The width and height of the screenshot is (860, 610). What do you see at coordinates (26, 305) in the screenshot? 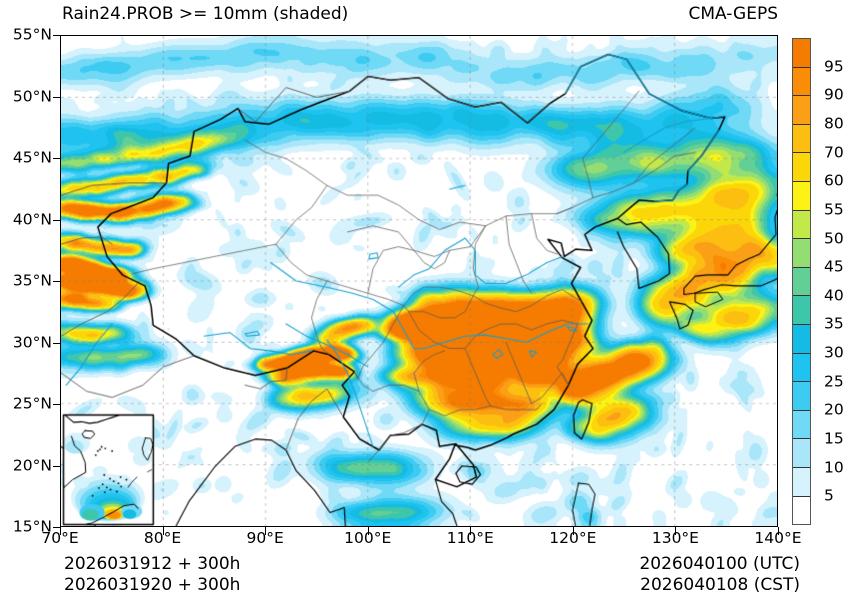
I see `latitude-axis: 55°N 50°N 45°N 40°N 35°N 30°N 25°N 20°N 15°N` at bounding box center [26, 305].